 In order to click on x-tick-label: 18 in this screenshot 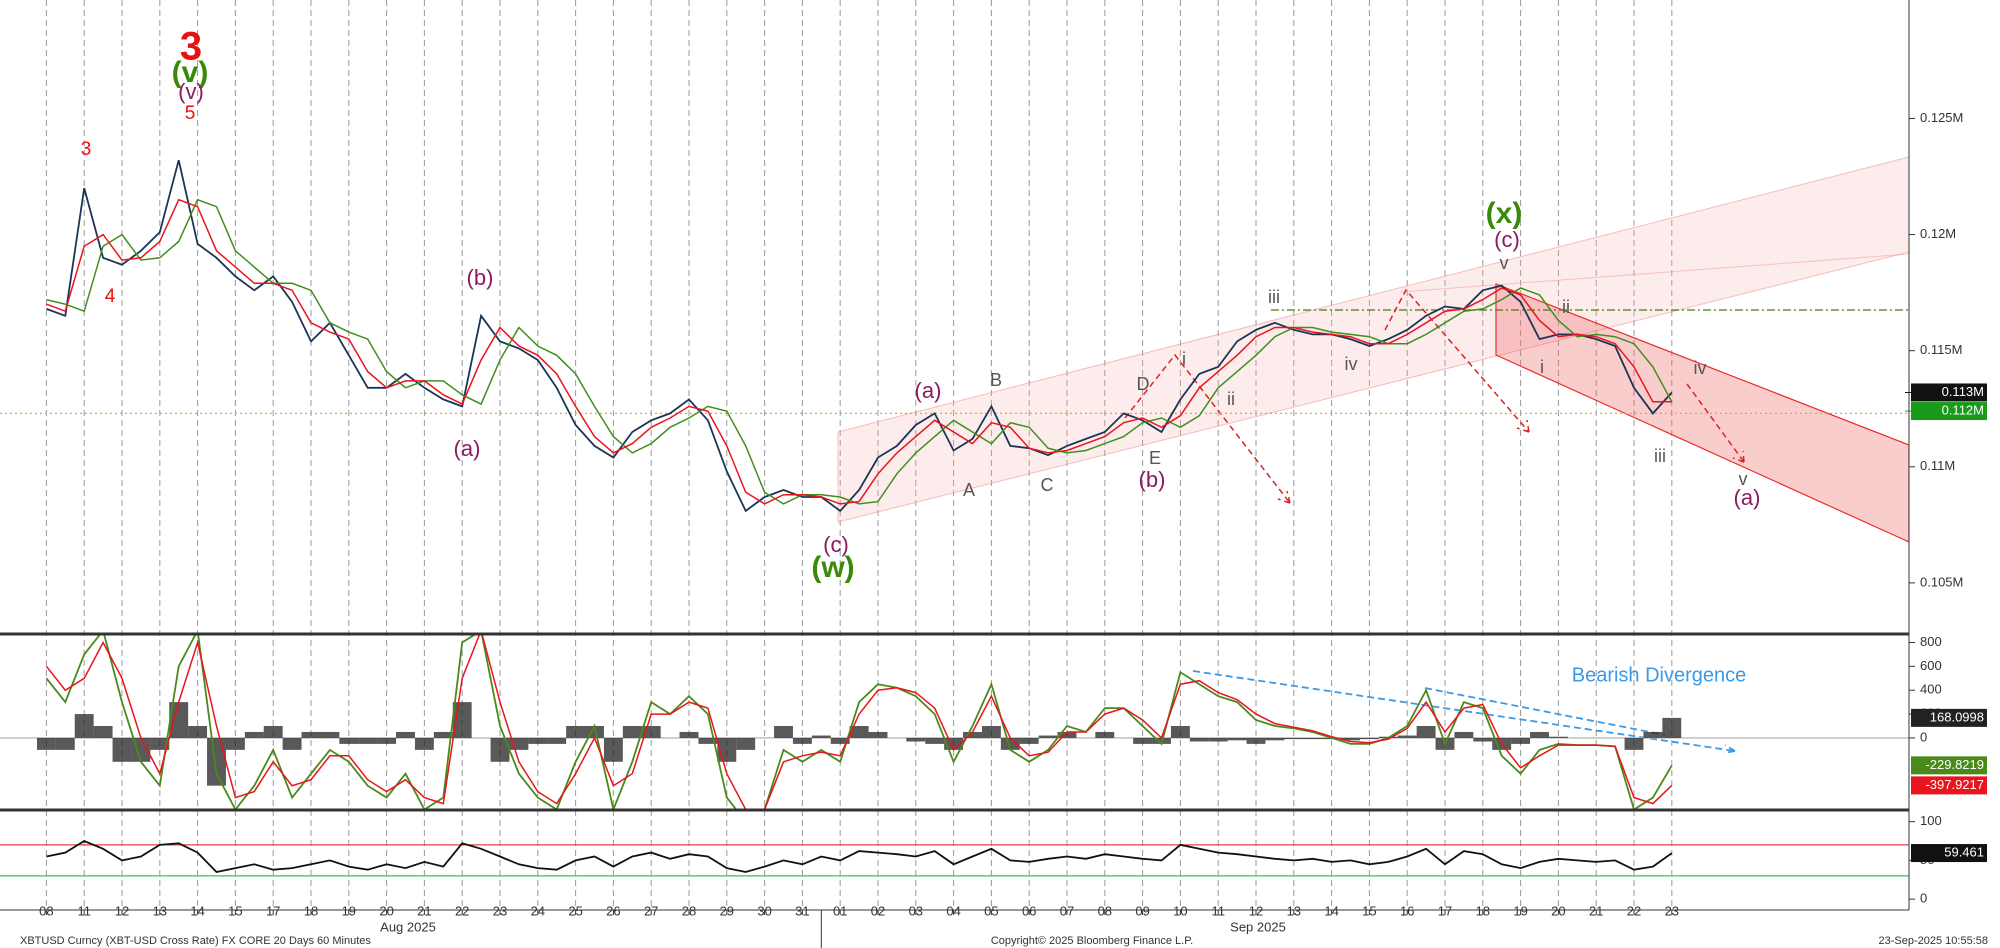, I will do `click(1483, 910)`.